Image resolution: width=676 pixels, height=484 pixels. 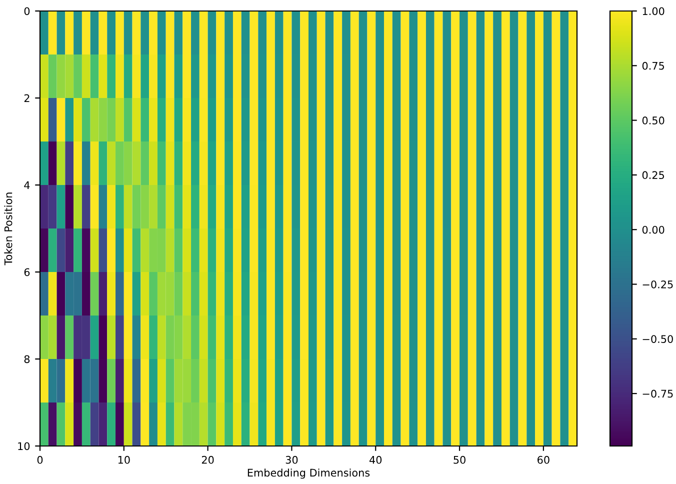 I want to click on x-tick-label: 30, so click(x=292, y=460).